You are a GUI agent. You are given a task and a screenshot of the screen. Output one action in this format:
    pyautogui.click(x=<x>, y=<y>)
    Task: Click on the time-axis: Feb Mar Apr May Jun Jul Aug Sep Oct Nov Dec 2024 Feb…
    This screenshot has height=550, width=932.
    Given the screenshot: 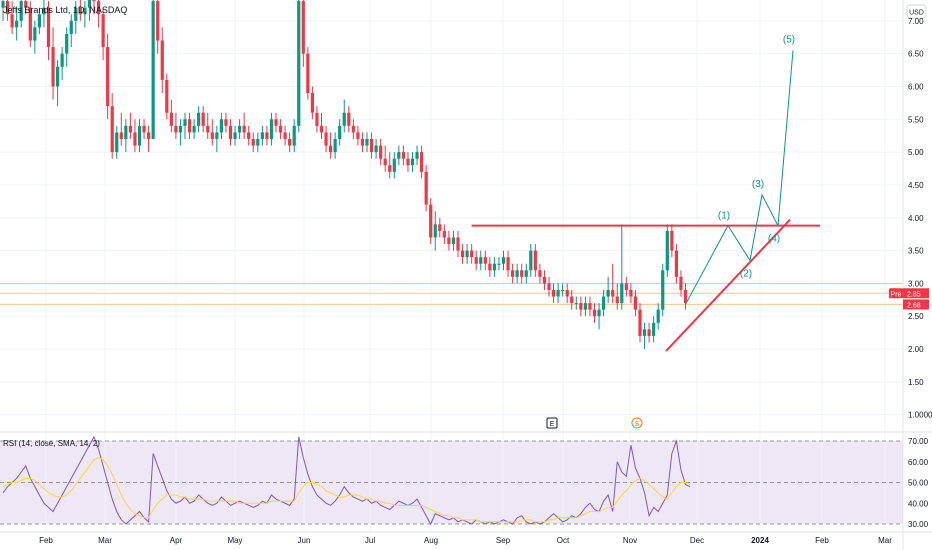 What is the action you would take?
    pyautogui.click(x=465, y=540)
    